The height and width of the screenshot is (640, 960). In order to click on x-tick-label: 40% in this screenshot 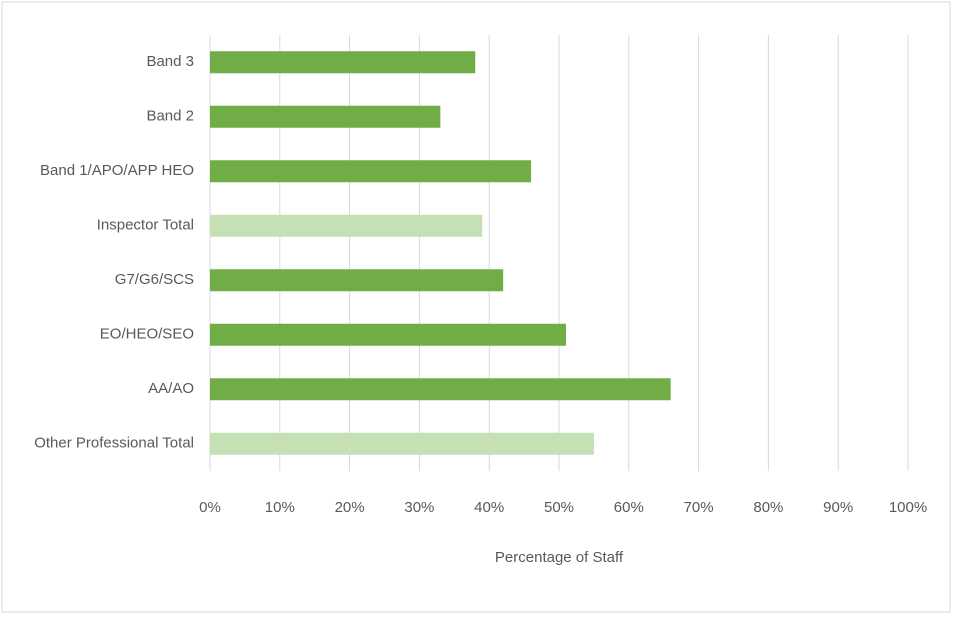, I will do `click(489, 507)`.